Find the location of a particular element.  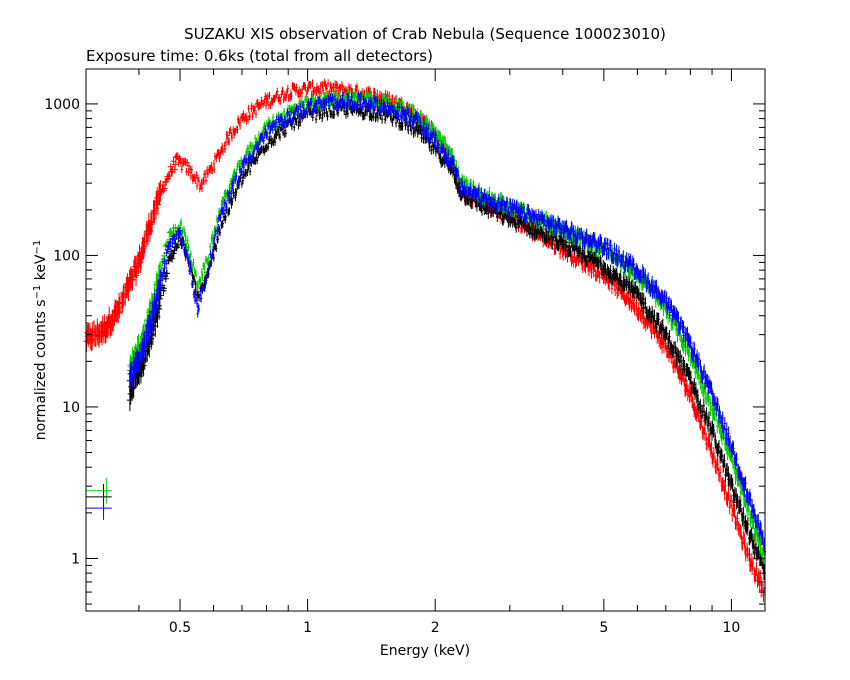

y-tick-label: 1000 is located at coordinates (62, 105).